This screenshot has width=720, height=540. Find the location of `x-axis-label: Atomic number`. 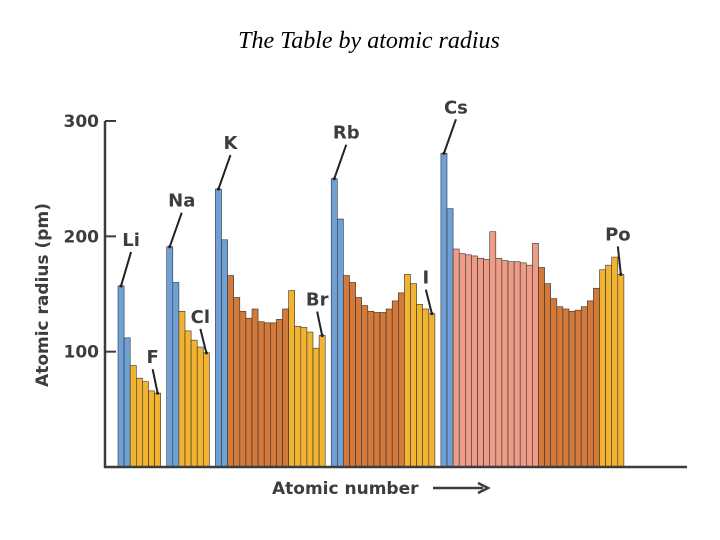

x-axis-label: Atomic number is located at coordinates (345, 489).